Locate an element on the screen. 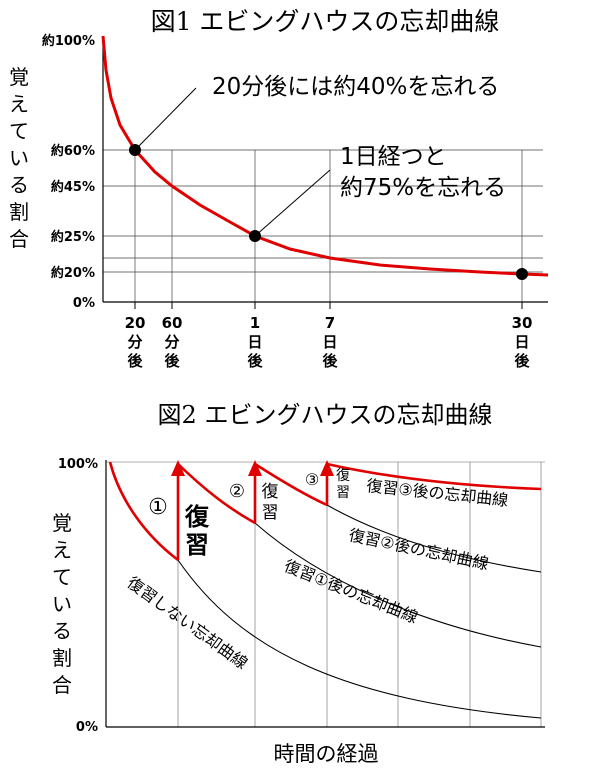  chart1-x-tick-label-line: 1 is located at coordinates (255, 323).